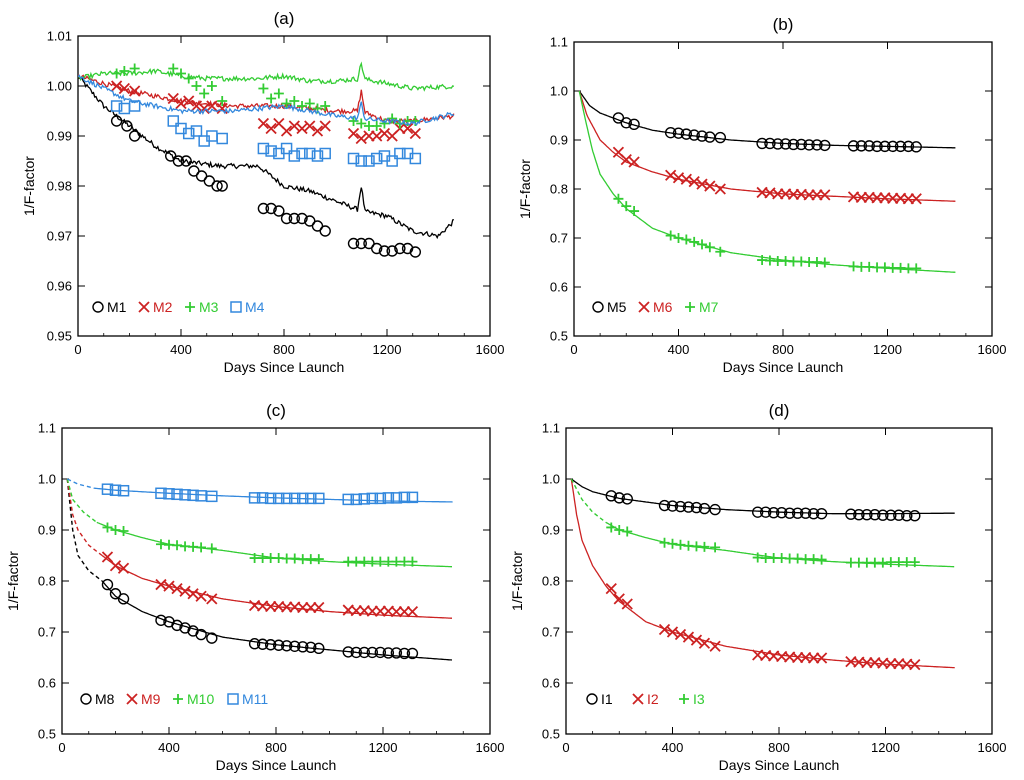  I want to click on y-tick-label: 0.99, so click(59, 136).